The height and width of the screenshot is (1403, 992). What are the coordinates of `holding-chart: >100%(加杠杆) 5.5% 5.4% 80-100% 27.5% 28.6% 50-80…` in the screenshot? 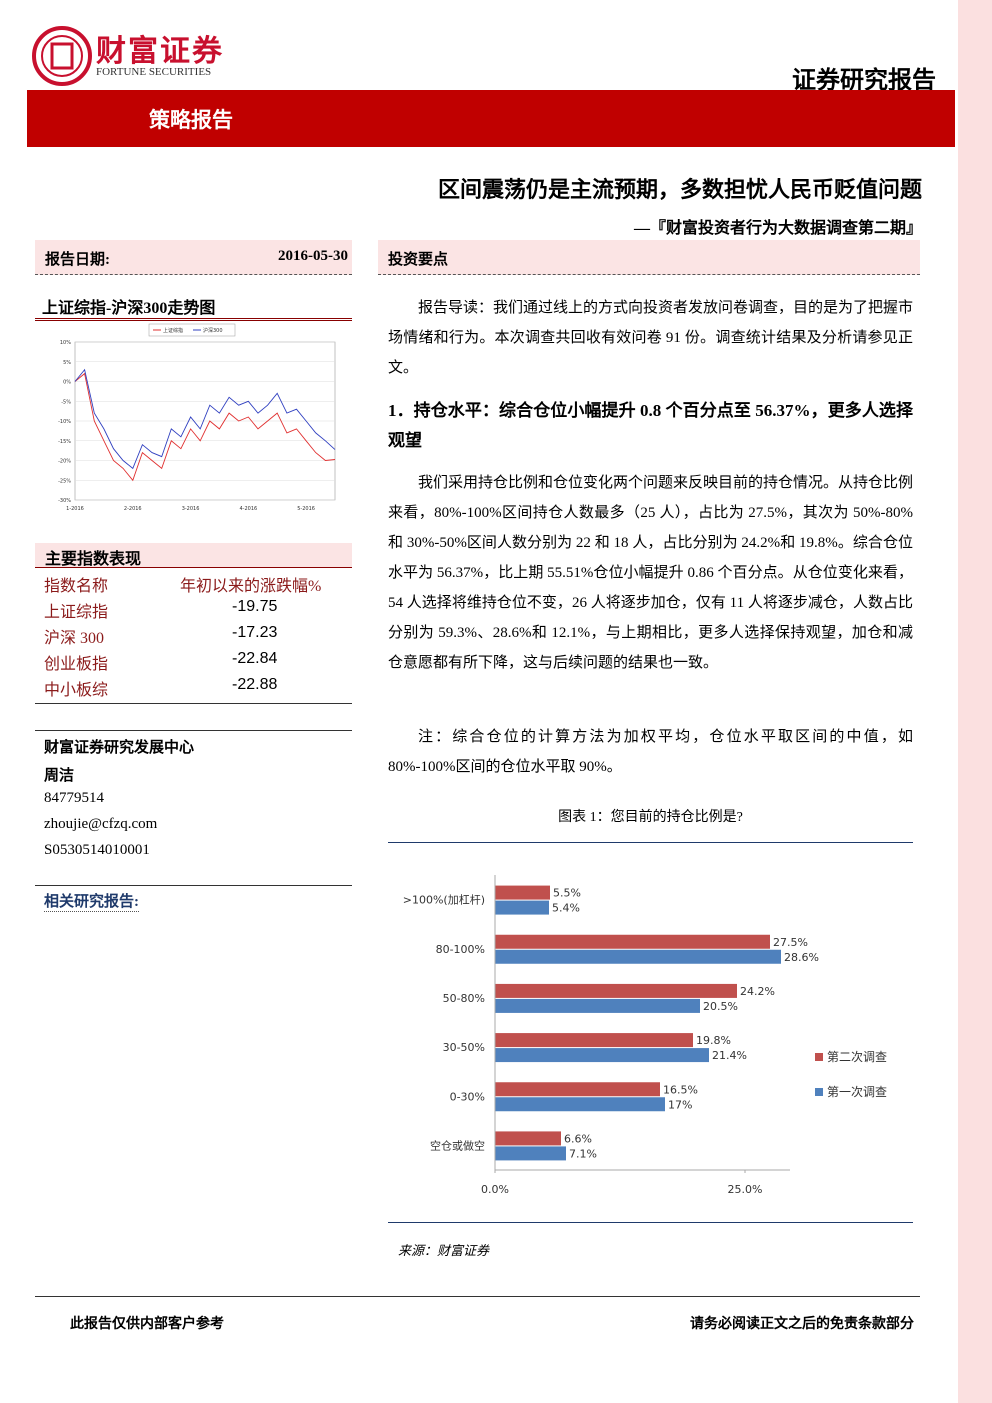 It's located at (645, 1035).